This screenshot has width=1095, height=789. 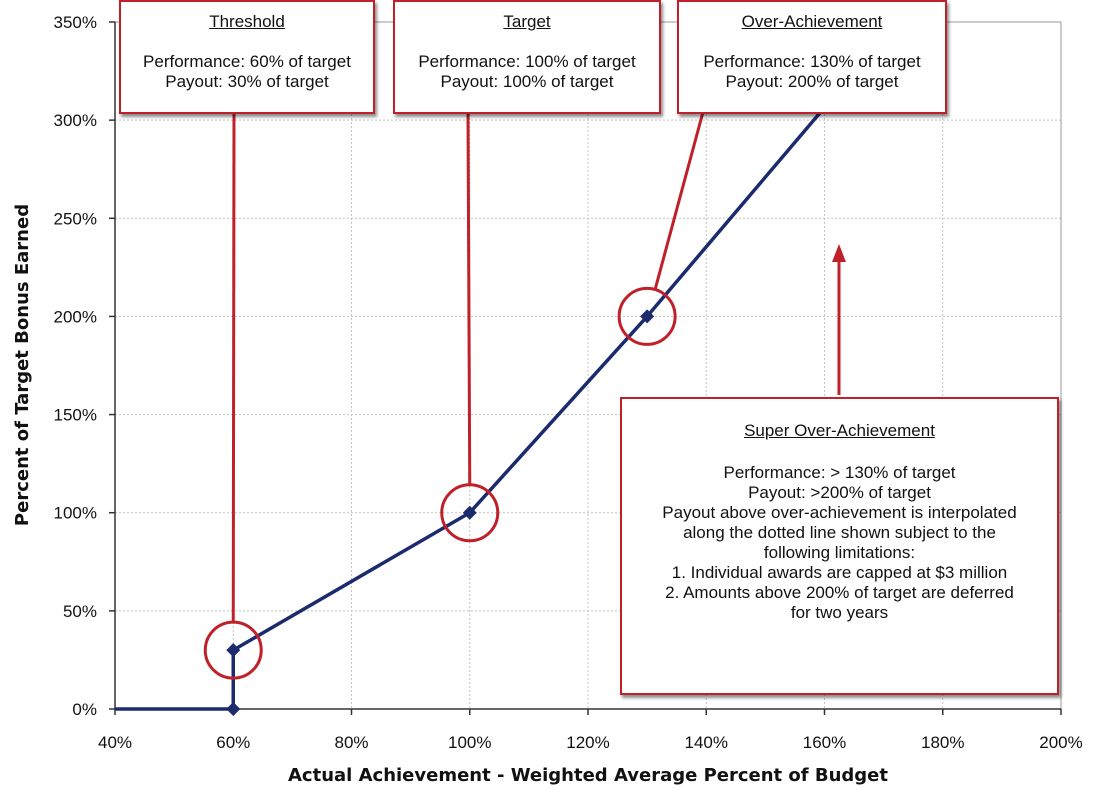 What do you see at coordinates (247, 81) in the screenshot?
I see `threshold-payout: Payout: 30% of target` at bounding box center [247, 81].